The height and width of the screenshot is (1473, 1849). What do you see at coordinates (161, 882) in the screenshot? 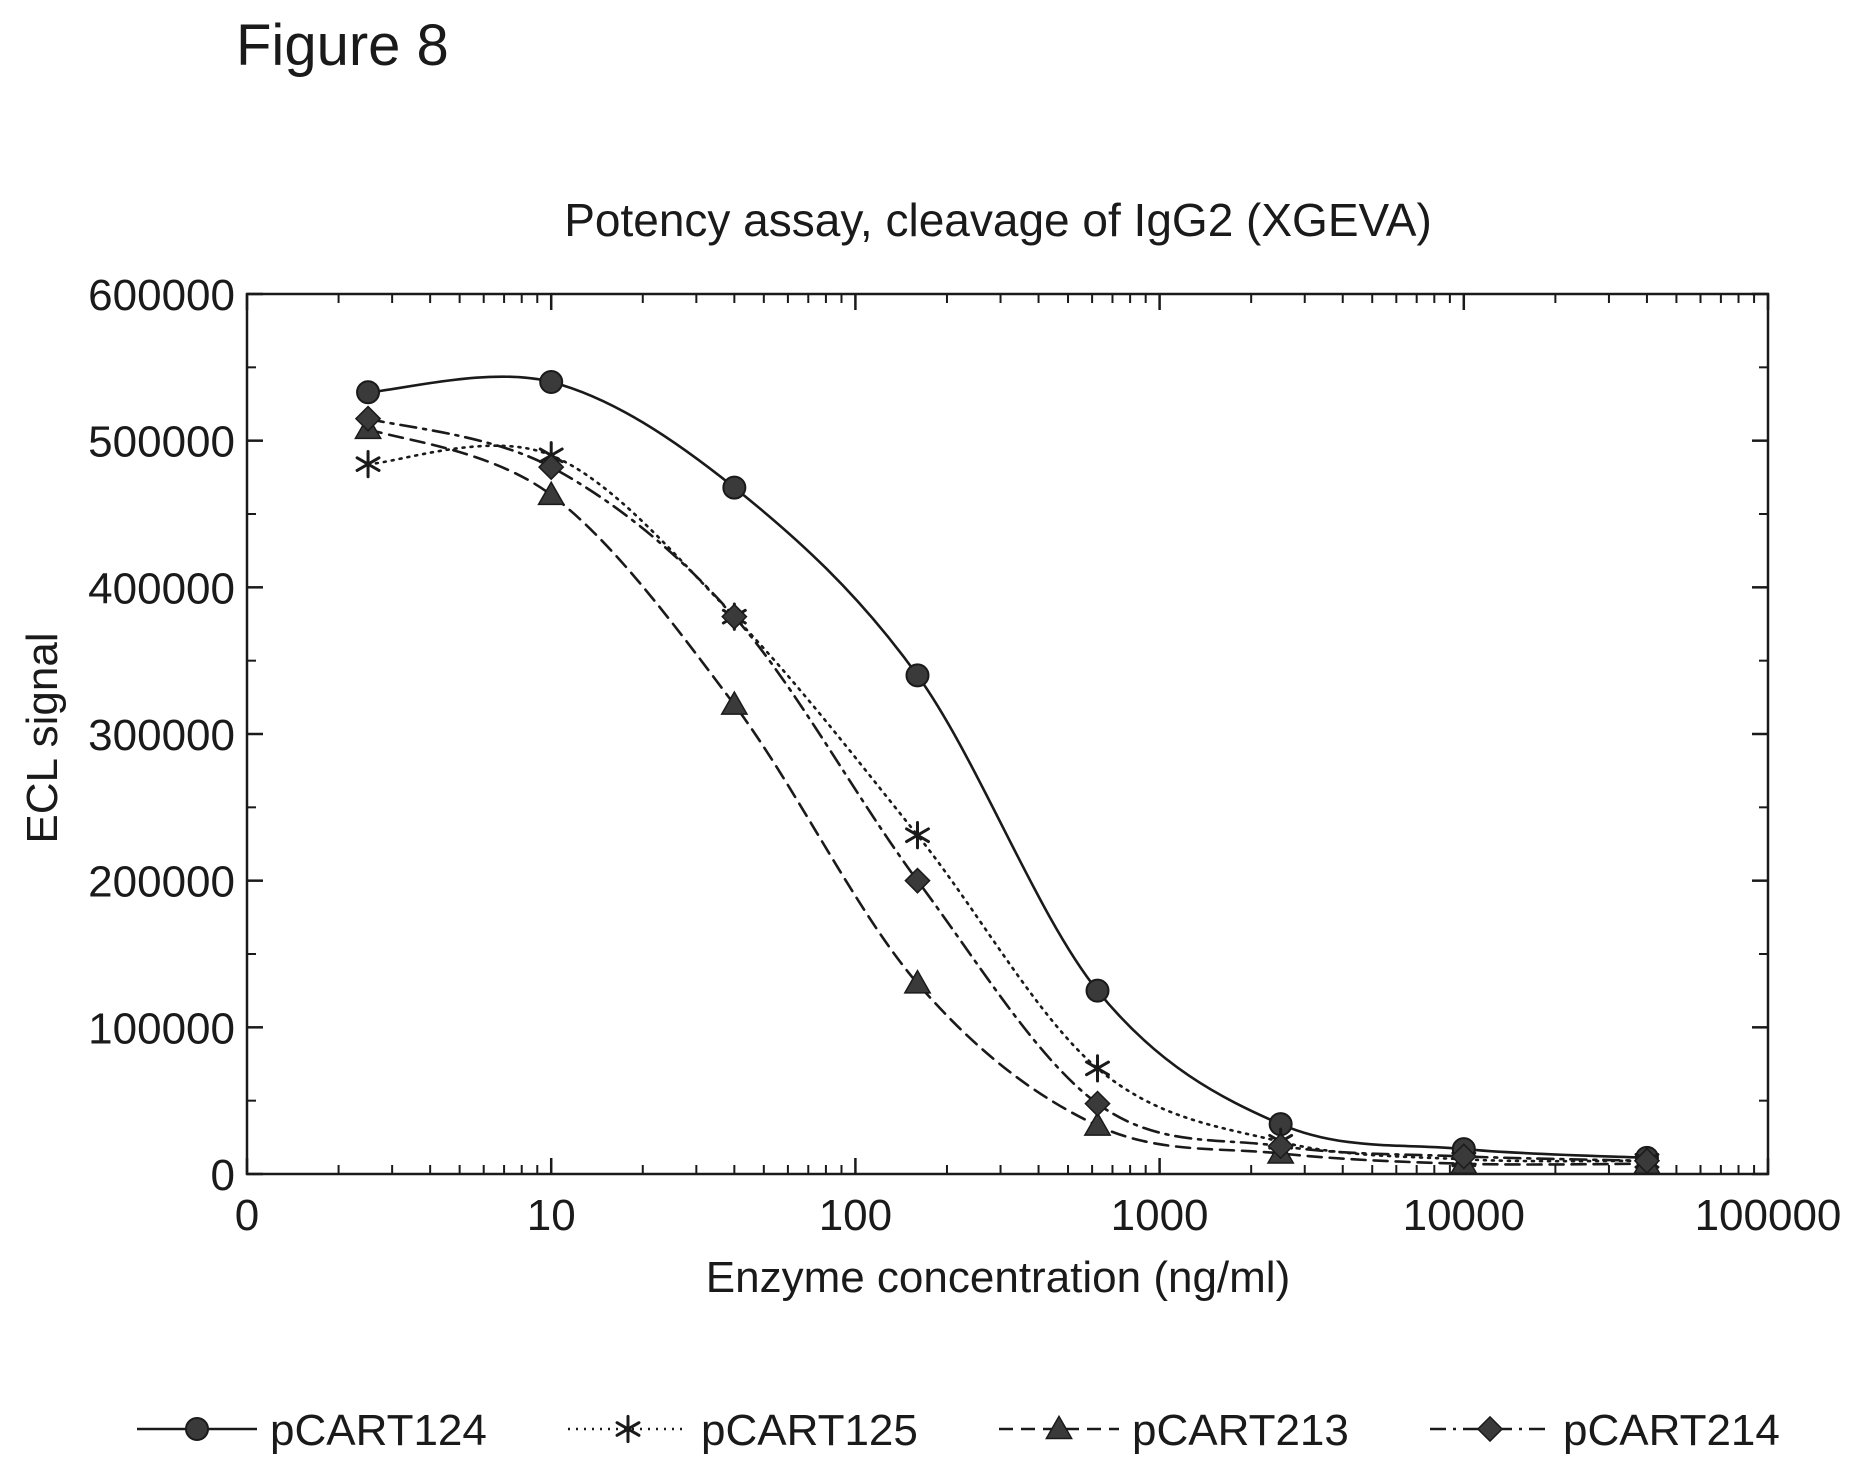
I see `y-tick-label: 200000` at bounding box center [161, 882].